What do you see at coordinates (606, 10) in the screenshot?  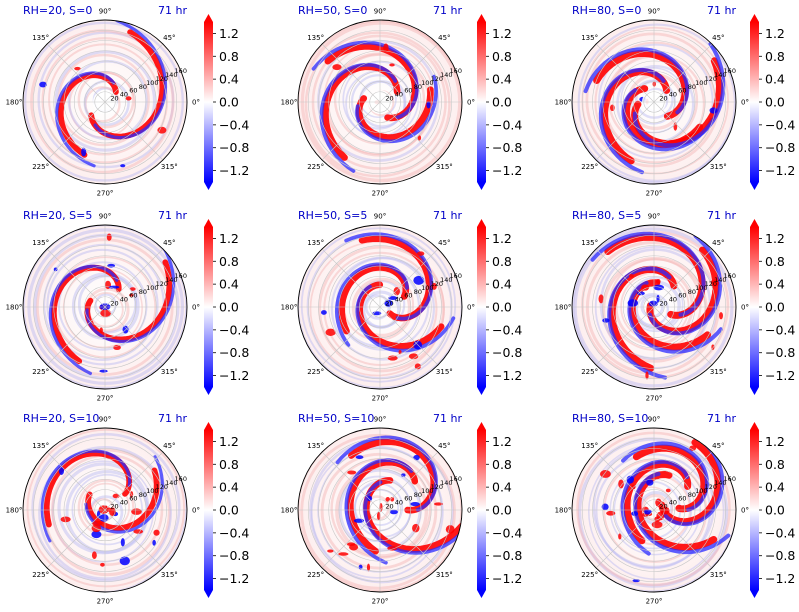 I see `panel-title: RH=80, S=0` at bounding box center [606, 10].